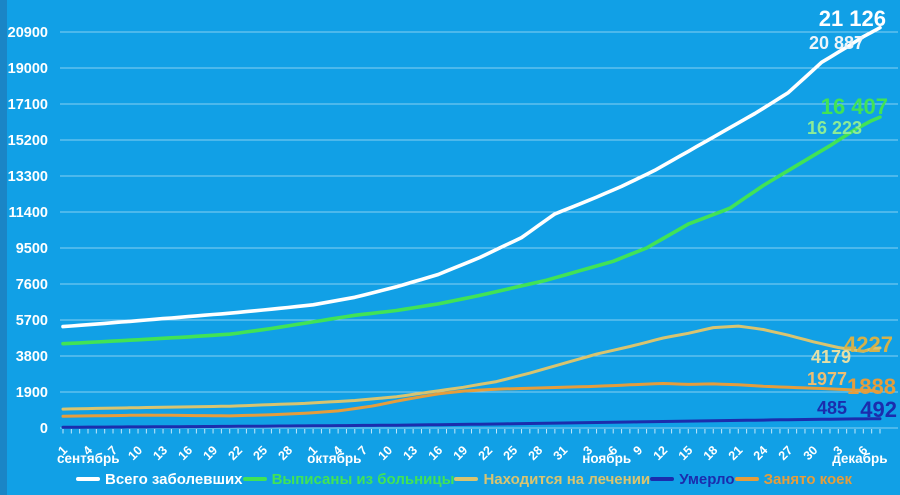 The height and width of the screenshot is (495, 900). I want to click on legend-label: Выписаны из больницы, so click(363, 479).